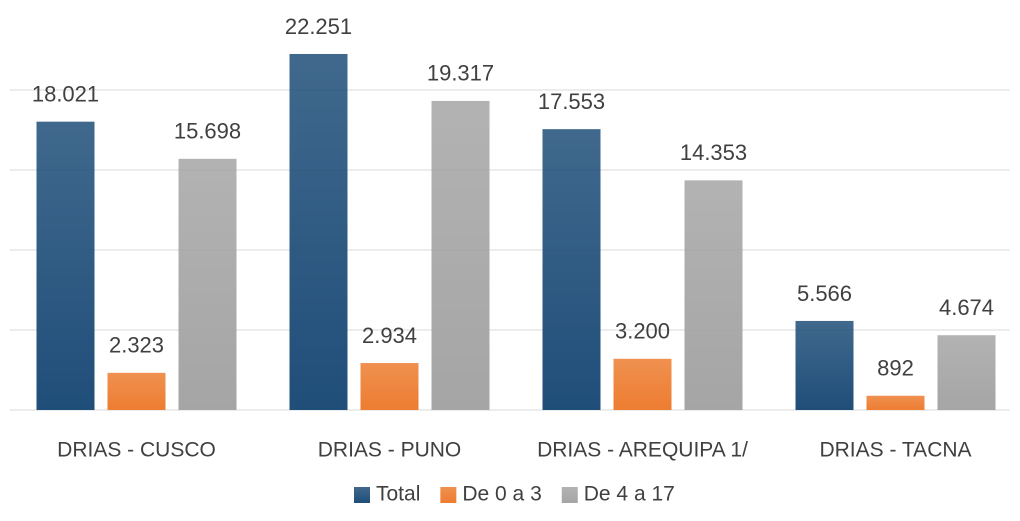 The width and height of the screenshot is (1020, 521). What do you see at coordinates (895, 450) in the screenshot?
I see `x-tick-label: DRIAS - TACNA` at bounding box center [895, 450].